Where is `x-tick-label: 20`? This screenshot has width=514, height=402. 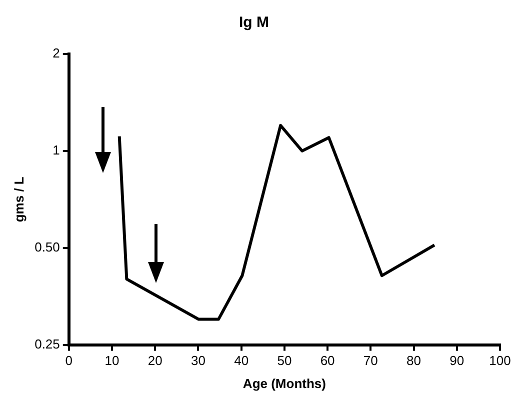
x-tick-label: 20 is located at coordinates (155, 360).